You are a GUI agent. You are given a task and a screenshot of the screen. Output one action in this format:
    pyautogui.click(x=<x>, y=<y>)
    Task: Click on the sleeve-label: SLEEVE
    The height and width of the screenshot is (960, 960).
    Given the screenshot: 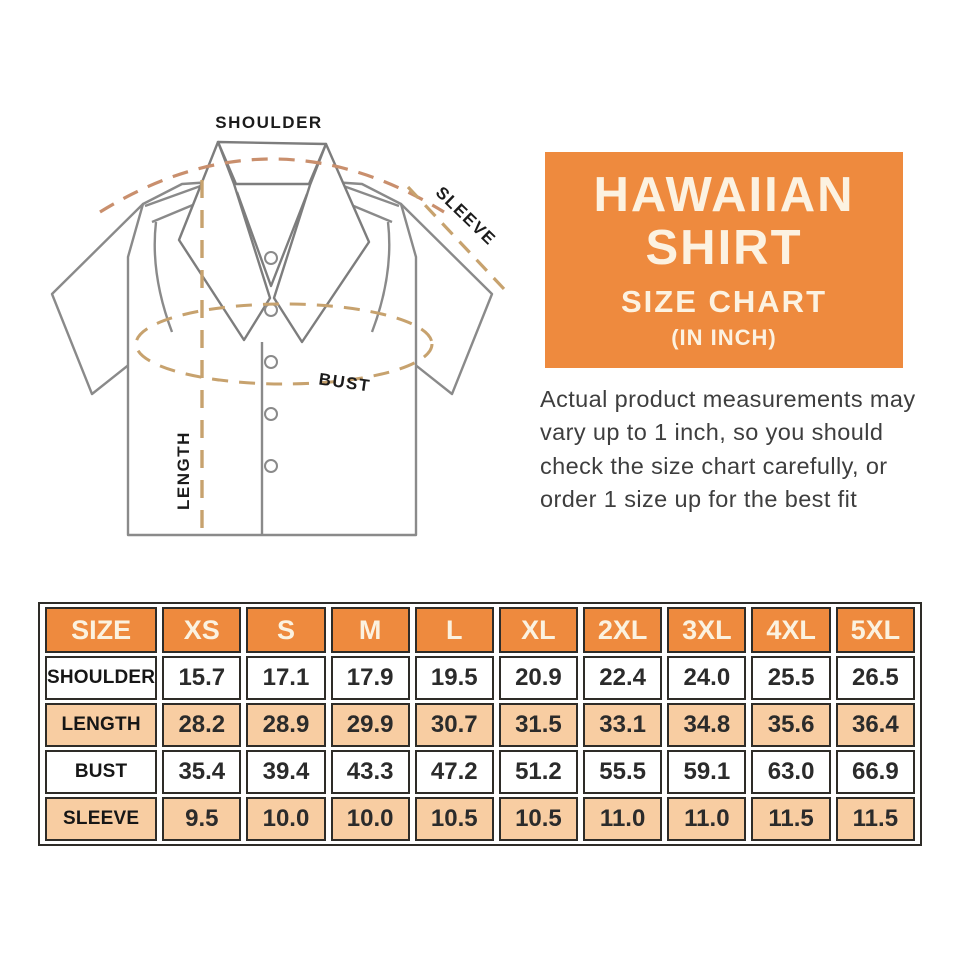 What is the action you would take?
    pyautogui.click(x=466, y=216)
    